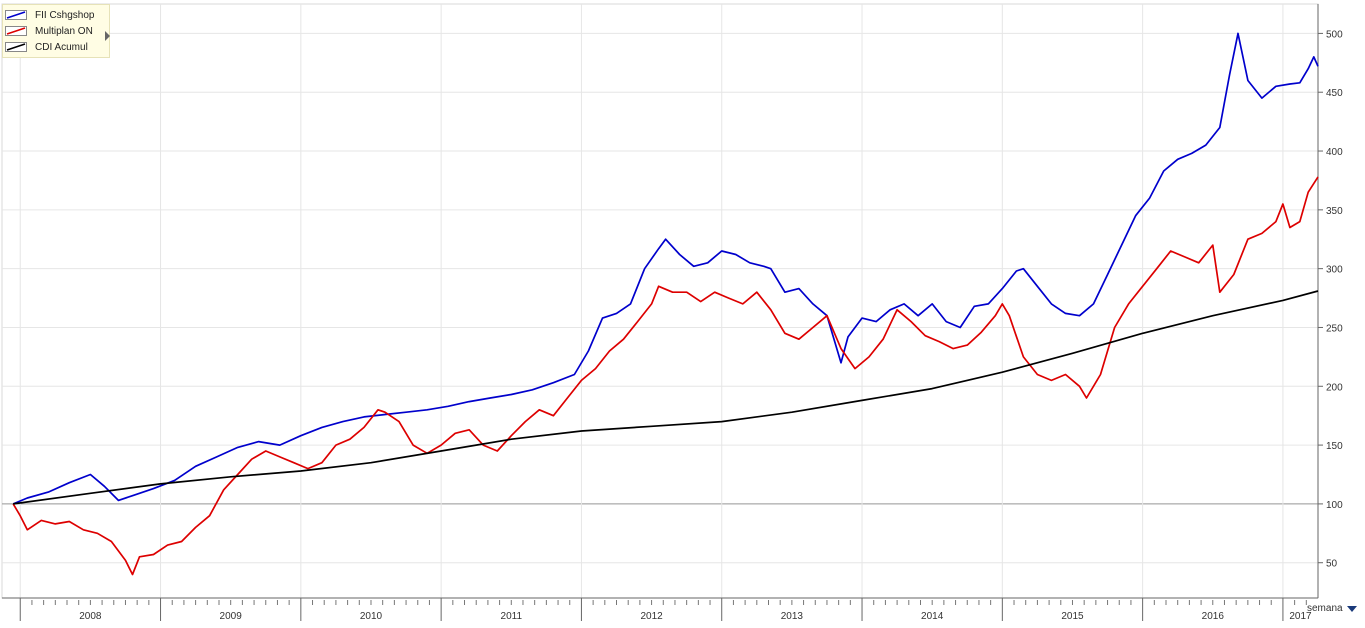  I want to click on y-tick-label: 250, so click(1334, 328).